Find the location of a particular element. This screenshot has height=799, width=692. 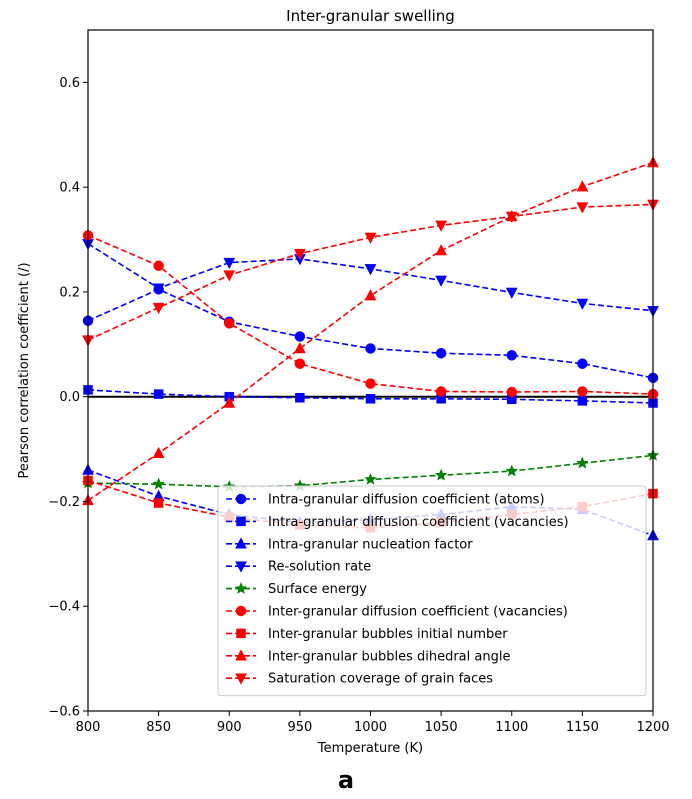

legend-item: Re-solution rate is located at coordinates (298, 567).